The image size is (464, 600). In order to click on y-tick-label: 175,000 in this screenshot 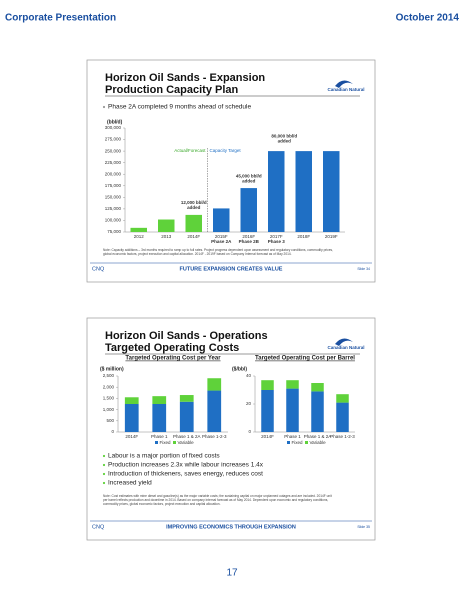, I will do `click(113, 185)`.